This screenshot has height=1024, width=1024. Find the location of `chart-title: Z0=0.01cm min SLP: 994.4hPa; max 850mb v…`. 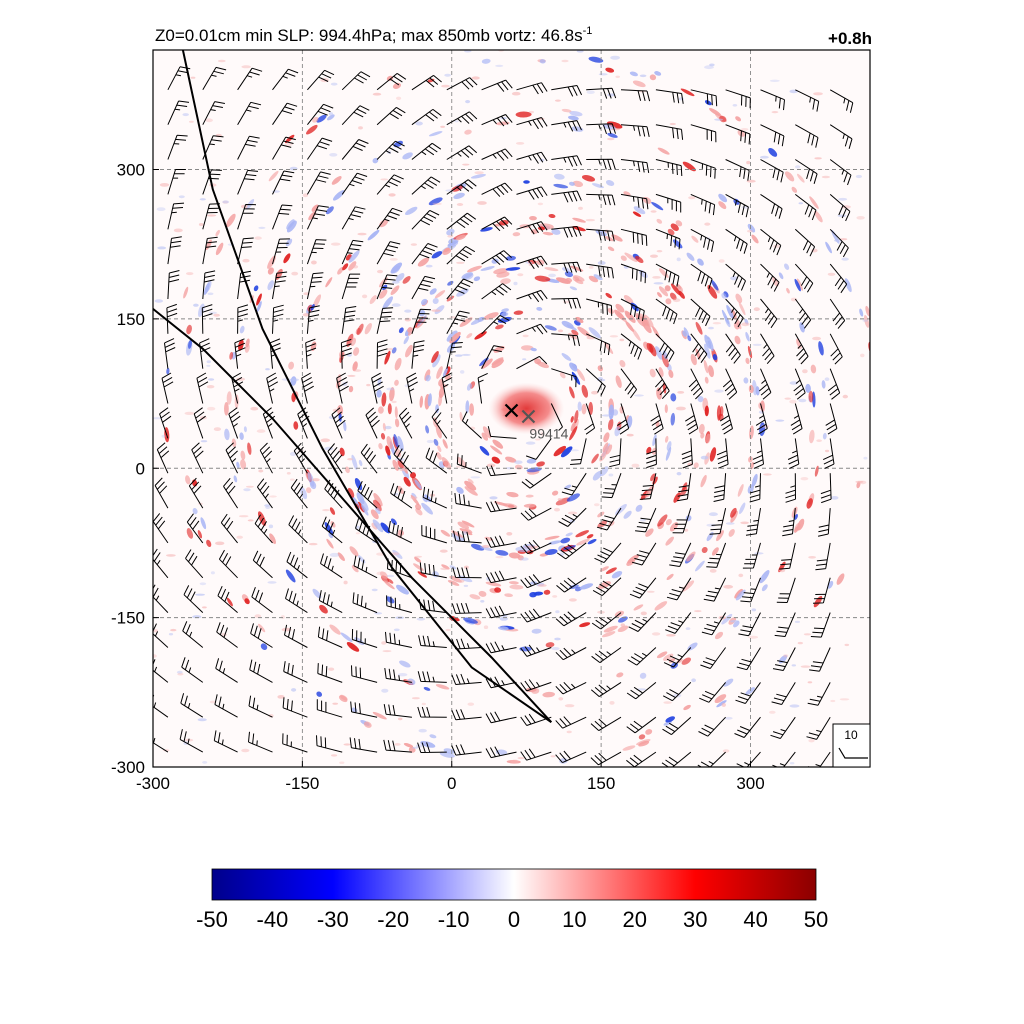

chart-title: Z0=0.01cm min SLP: 994.4hPa; max 850mb v… is located at coordinates (373, 35).